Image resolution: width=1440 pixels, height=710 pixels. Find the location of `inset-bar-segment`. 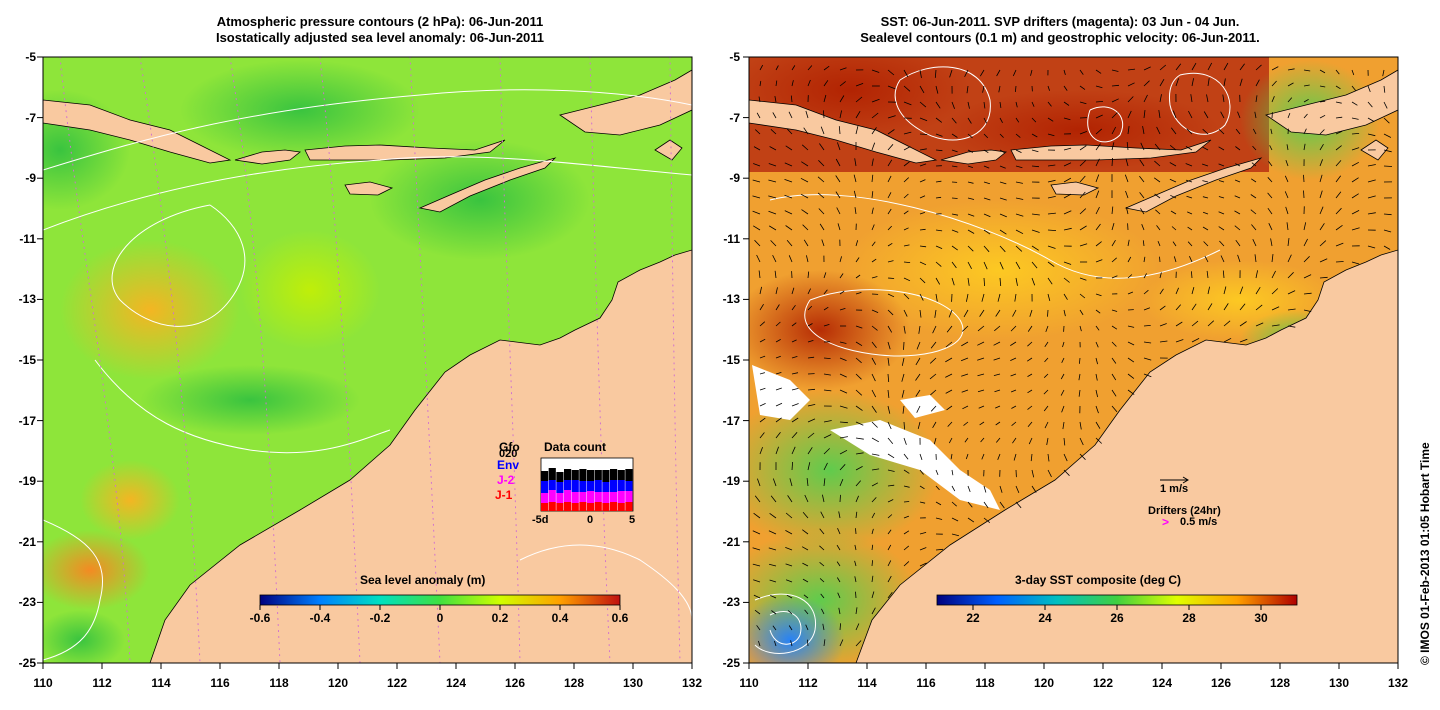

inset-bar-segment is located at coordinates (629, 486).